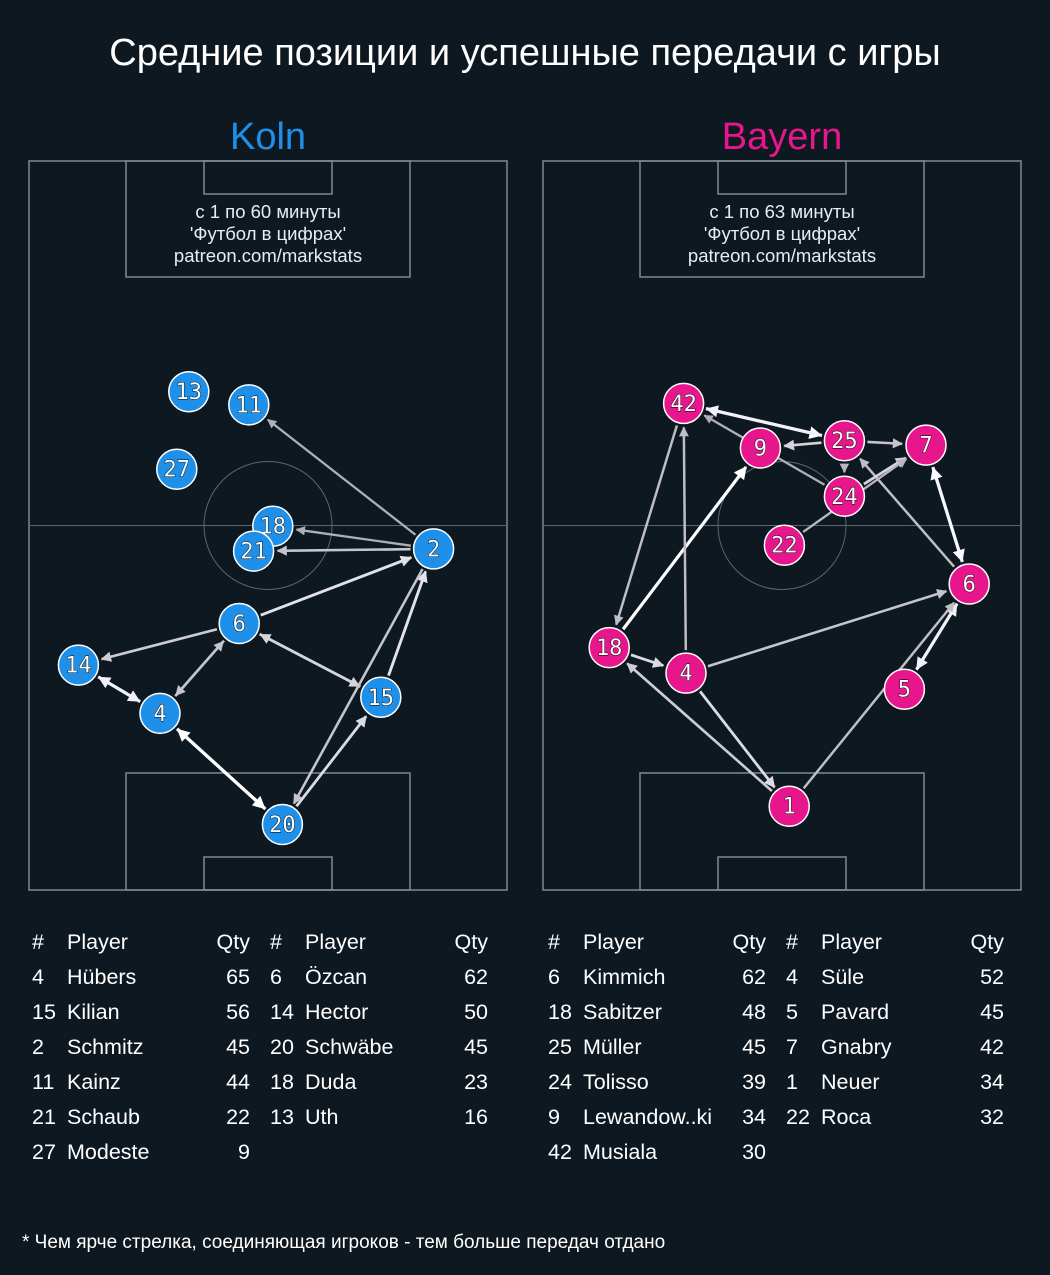 Image resolution: width=1050 pixels, height=1275 pixels. I want to click on center-circle, so click(268, 525).